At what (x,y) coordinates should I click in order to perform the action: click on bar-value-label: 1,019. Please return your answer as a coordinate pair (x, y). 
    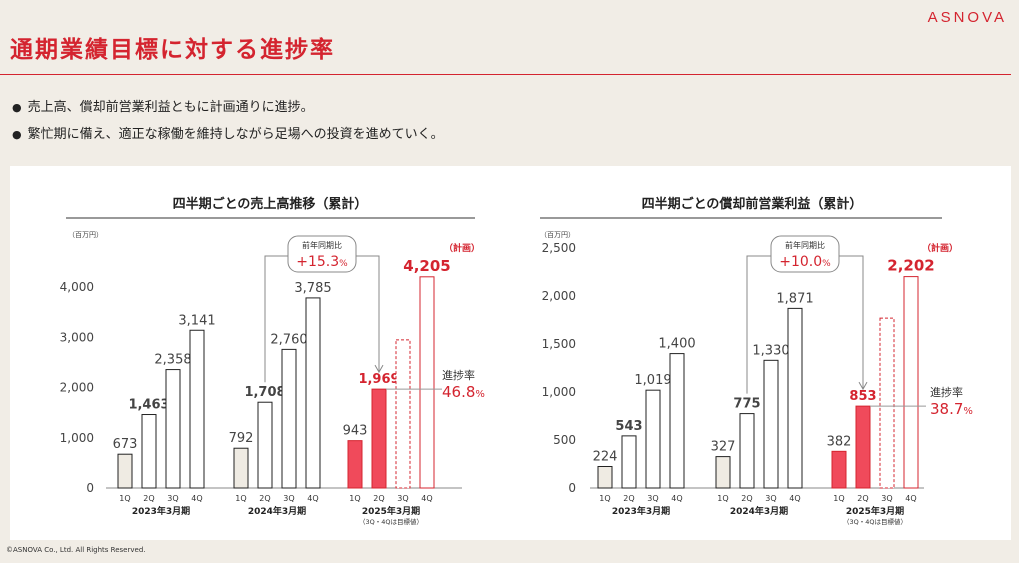
    Looking at the image, I should click on (652, 380).